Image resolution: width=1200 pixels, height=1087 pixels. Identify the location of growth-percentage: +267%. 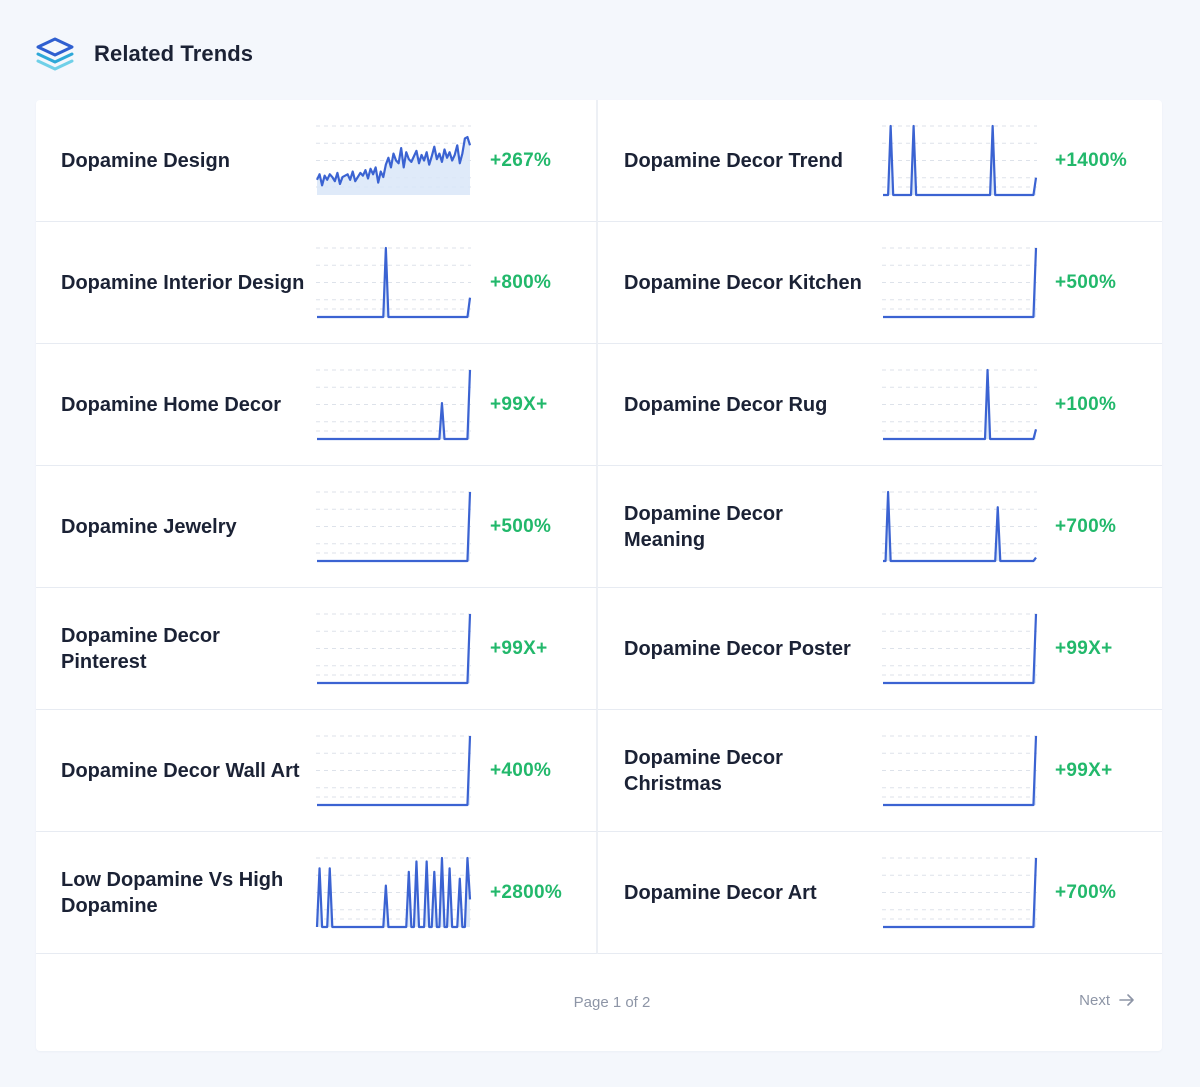
(521, 160).